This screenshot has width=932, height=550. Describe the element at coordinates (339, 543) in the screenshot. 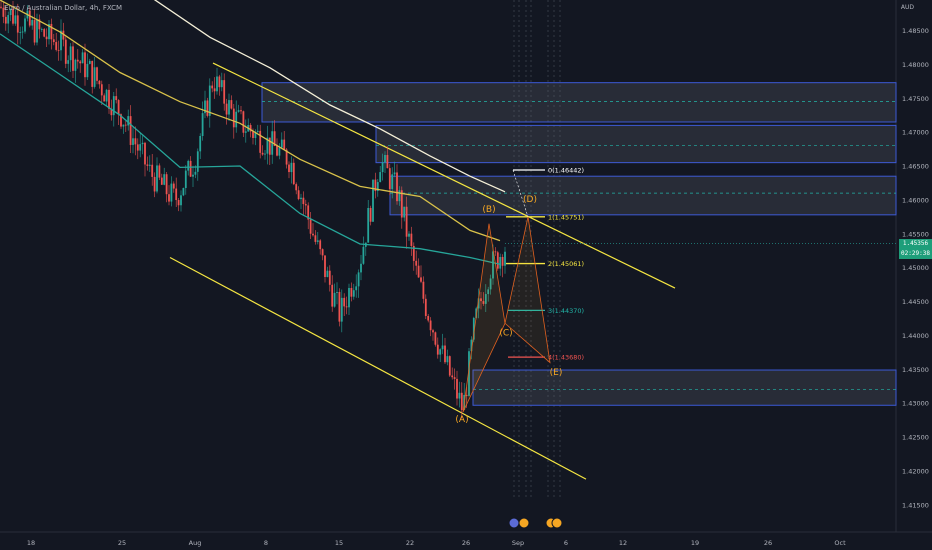

I see `x-tick-label: 15` at that location.